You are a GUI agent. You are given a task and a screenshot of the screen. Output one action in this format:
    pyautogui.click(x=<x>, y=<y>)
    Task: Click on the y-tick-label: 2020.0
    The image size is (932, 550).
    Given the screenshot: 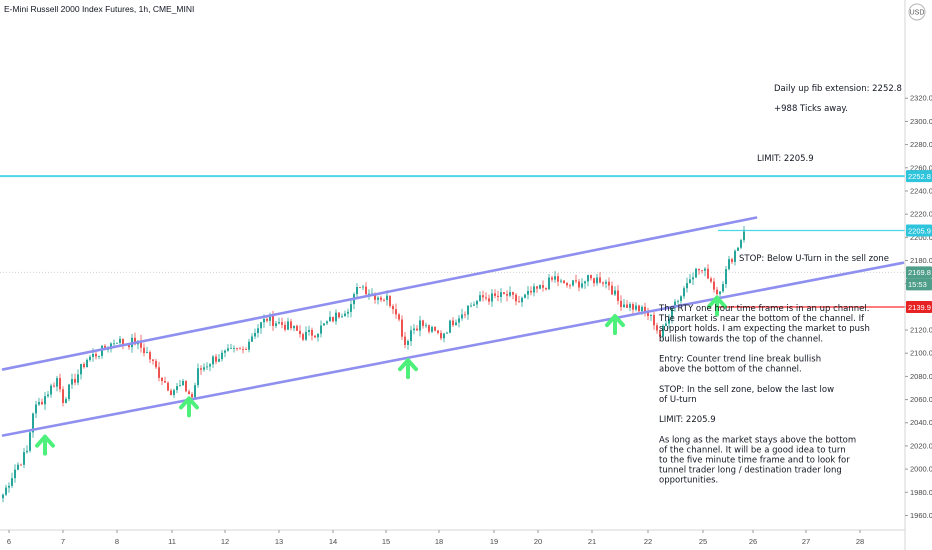 What is the action you would take?
    pyautogui.click(x=921, y=445)
    